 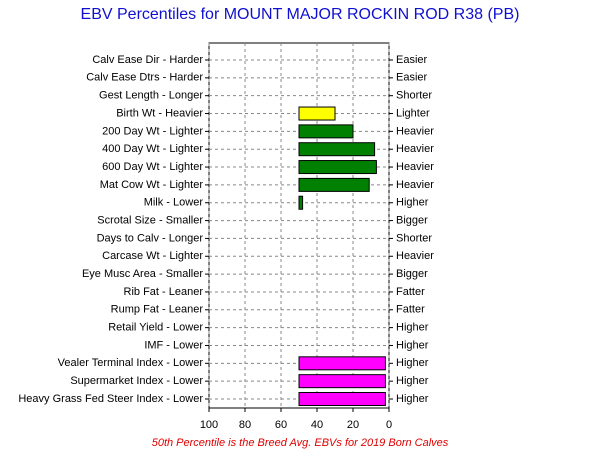 What do you see at coordinates (164, 292) in the screenshot?
I see `y-tick-label: Rib Fat - Leaner` at bounding box center [164, 292].